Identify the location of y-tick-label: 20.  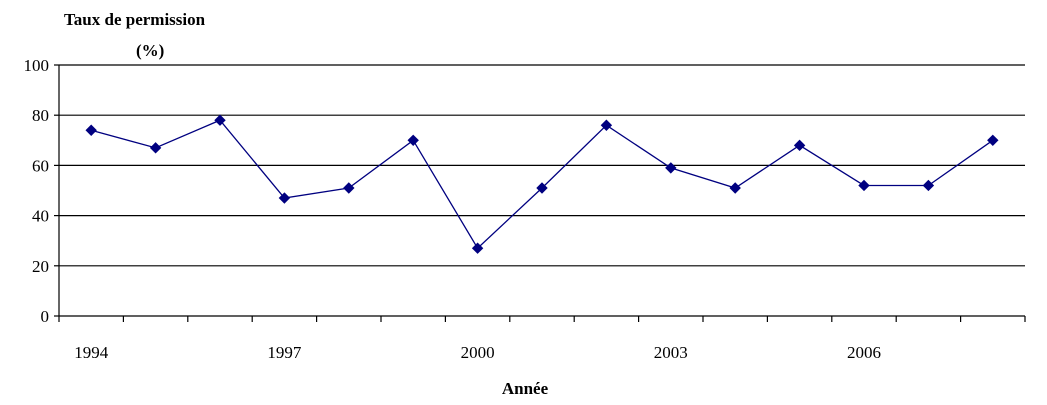
(40, 266).